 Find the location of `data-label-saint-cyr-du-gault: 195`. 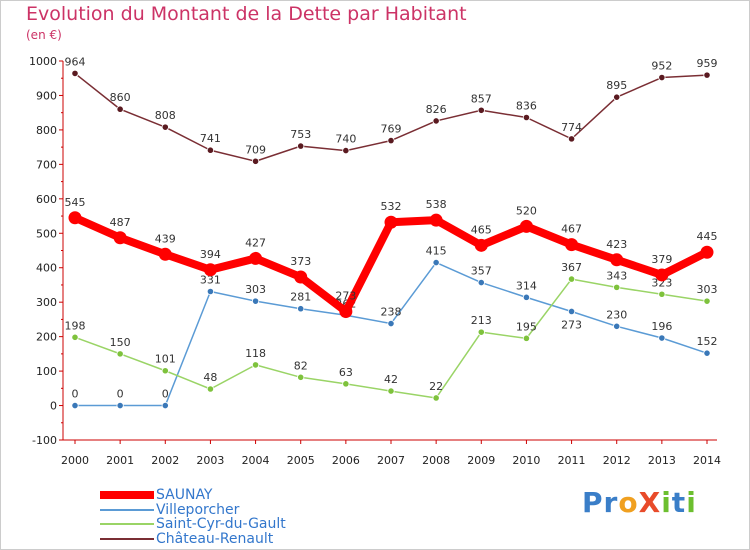

data-label-saint-cyr-du-gault: 195 is located at coordinates (526, 326).